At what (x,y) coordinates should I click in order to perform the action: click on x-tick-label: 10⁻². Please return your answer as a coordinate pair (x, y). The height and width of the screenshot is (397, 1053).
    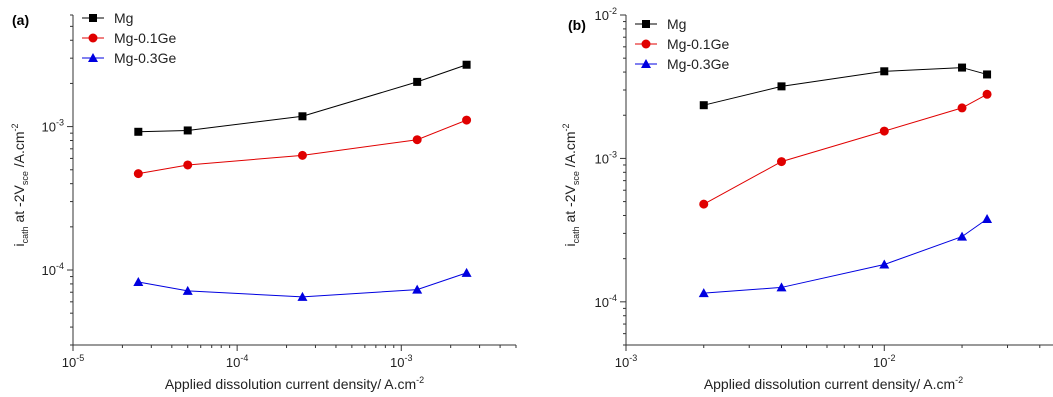
    Looking at the image, I should click on (884, 361).